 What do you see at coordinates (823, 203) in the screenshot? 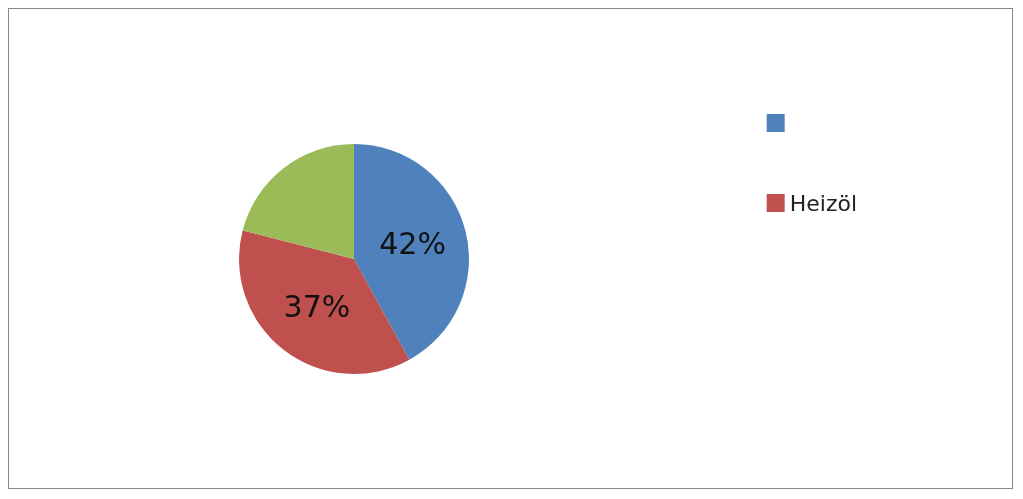
I see `legend-label: Heizöl` at bounding box center [823, 203].